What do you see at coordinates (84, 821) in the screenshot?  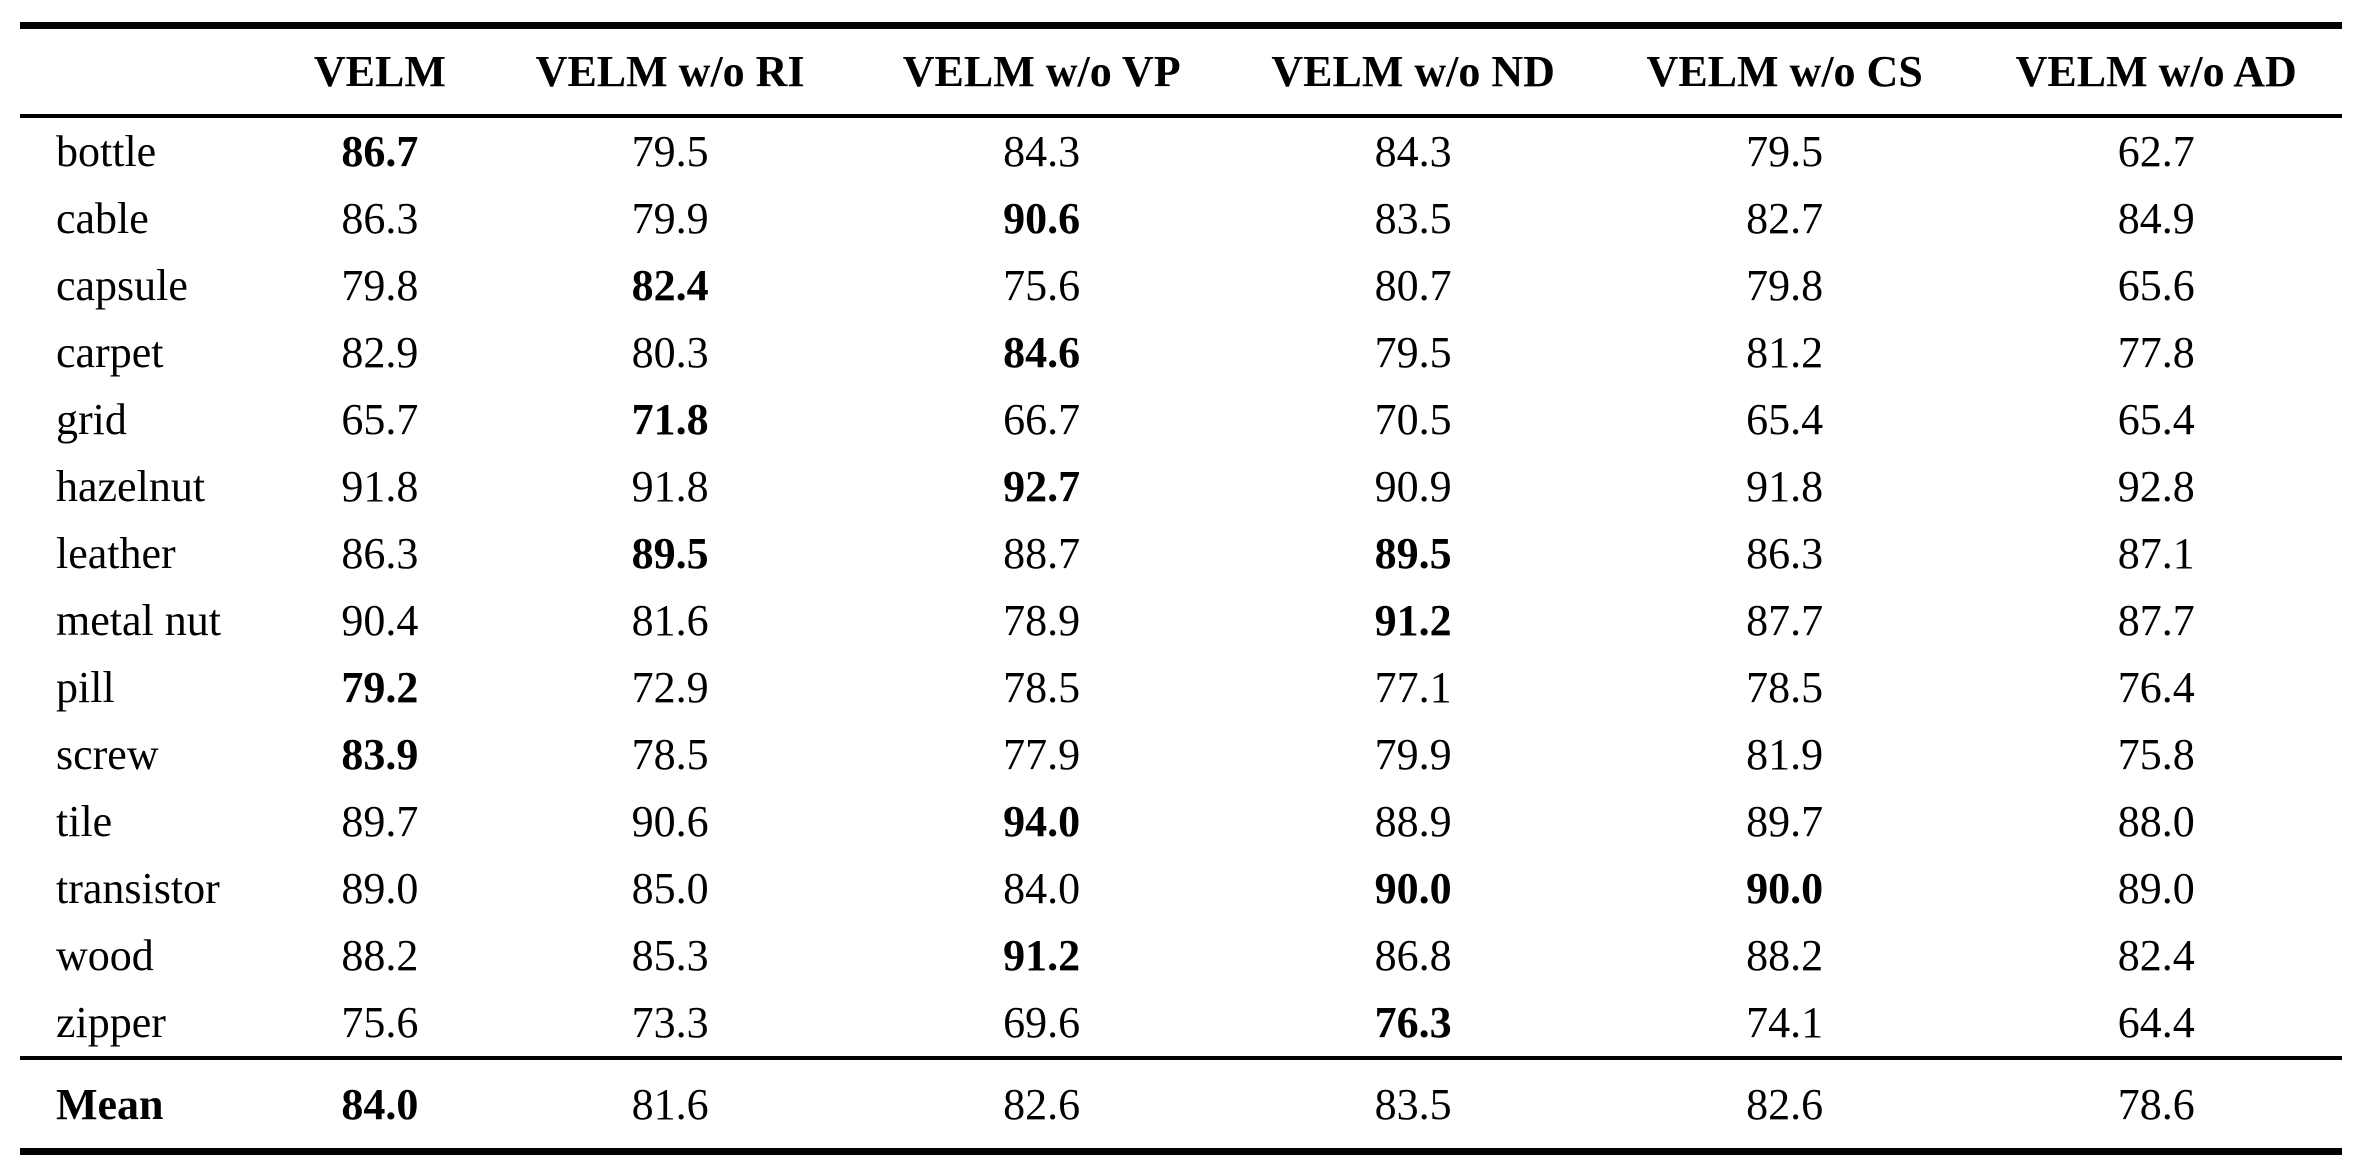 I see `row-label: tile` at bounding box center [84, 821].